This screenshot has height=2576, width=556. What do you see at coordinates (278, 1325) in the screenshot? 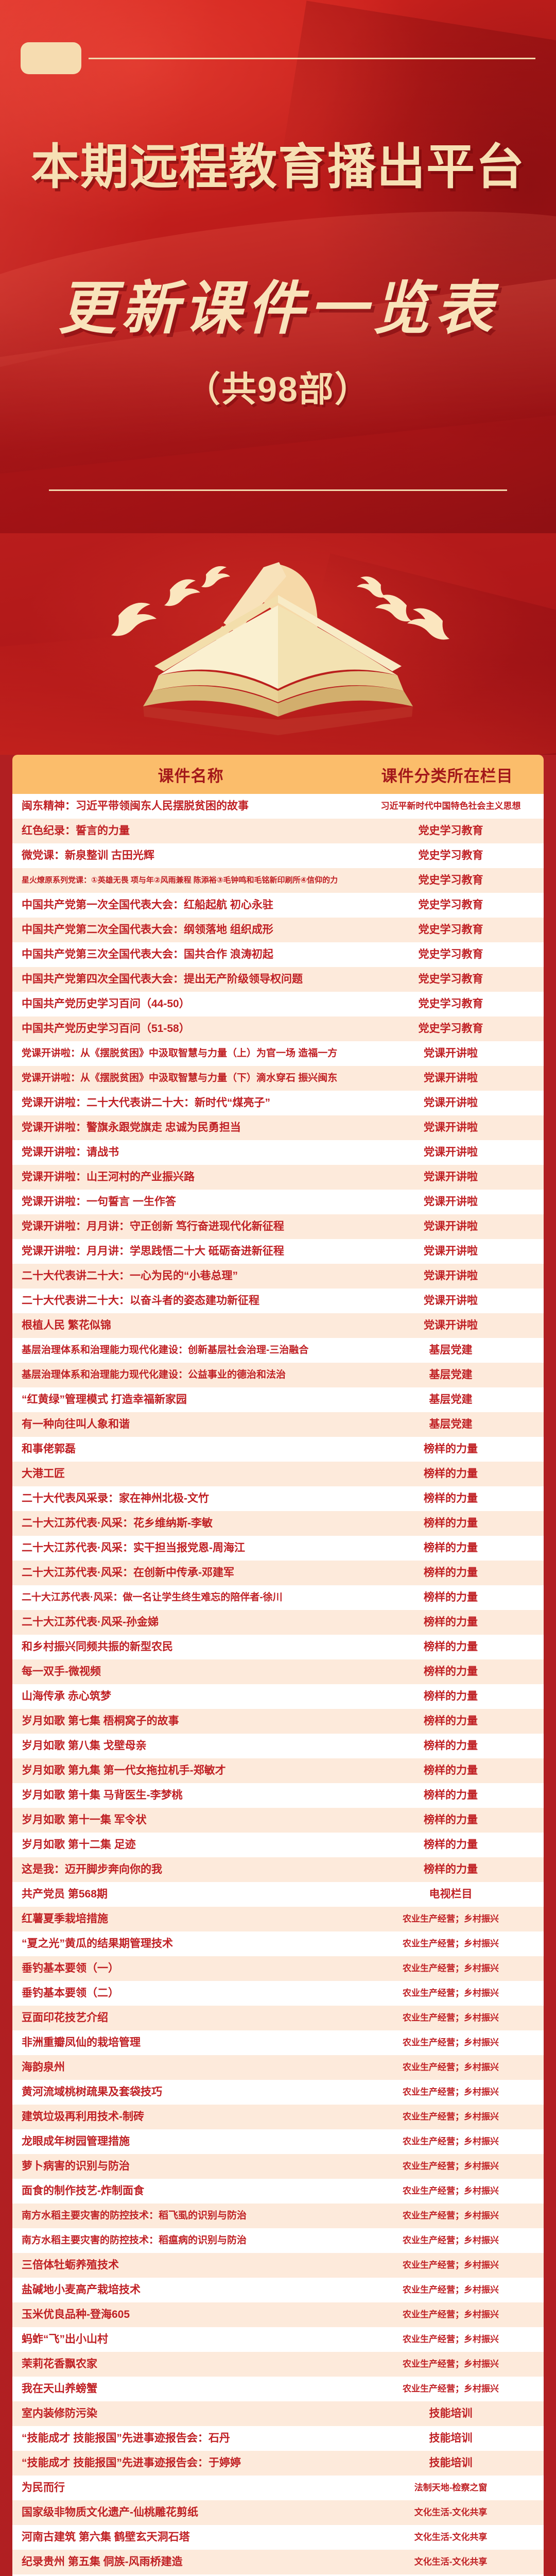
I see `table-row: 根植人民 繁花似锦 党课开讲啦` at bounding box center [278, 1325].